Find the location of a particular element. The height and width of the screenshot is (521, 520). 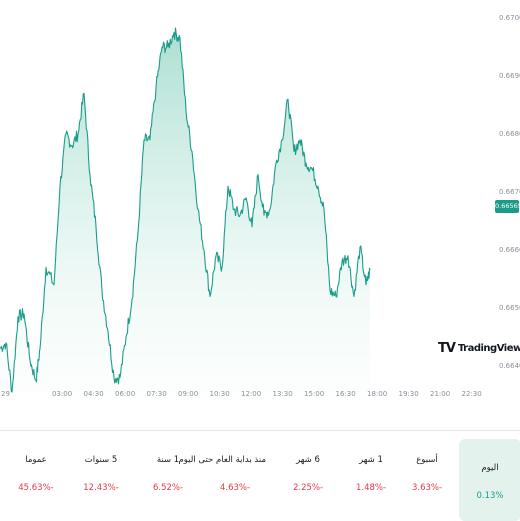

x-tick-label: 29 is located at coordinates (5, 394).